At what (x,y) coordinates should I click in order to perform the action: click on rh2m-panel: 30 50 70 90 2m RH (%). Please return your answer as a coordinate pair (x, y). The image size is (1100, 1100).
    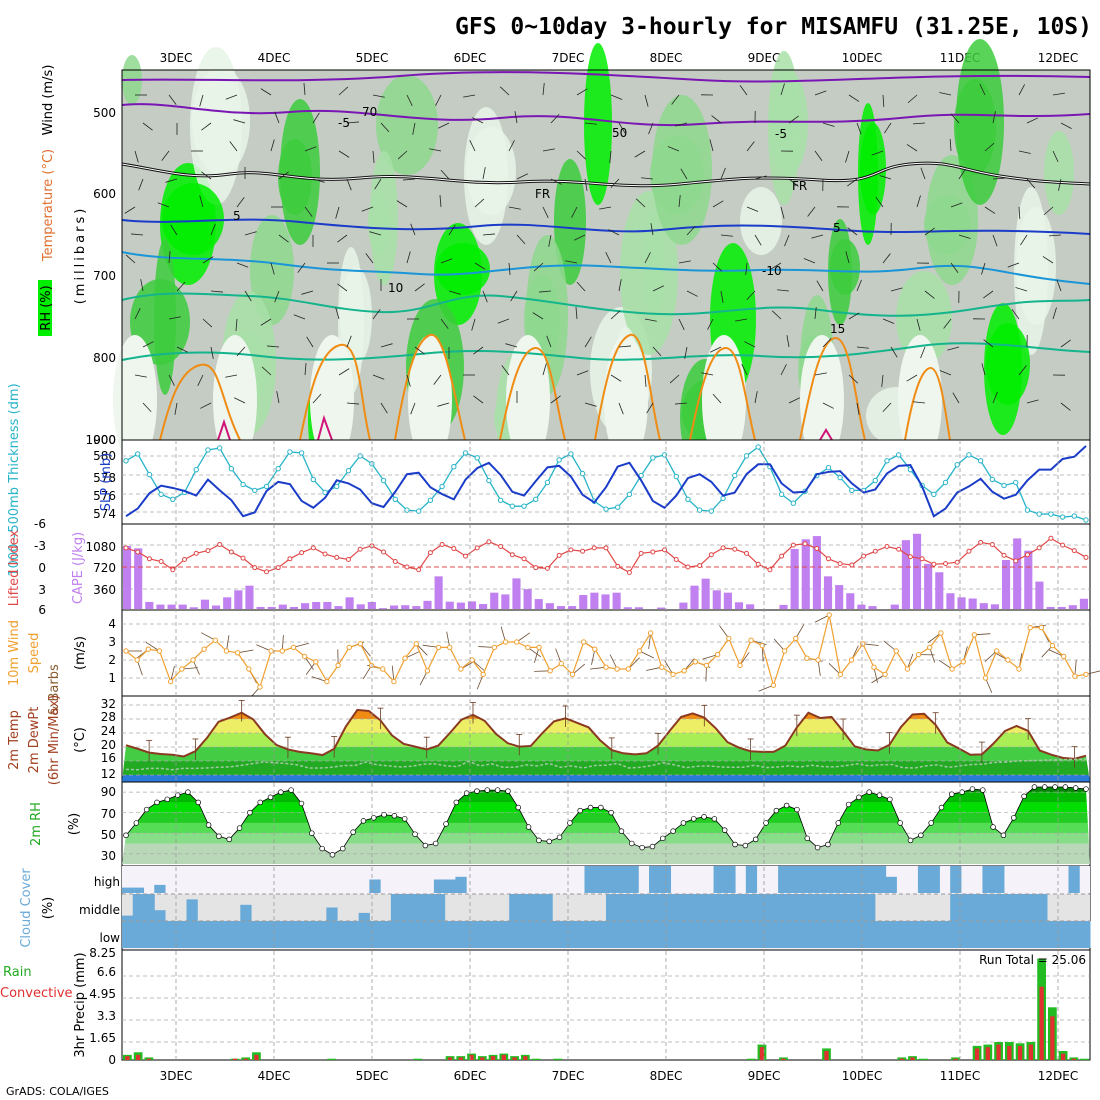
    Looking at the image, I should click on (560, 824).